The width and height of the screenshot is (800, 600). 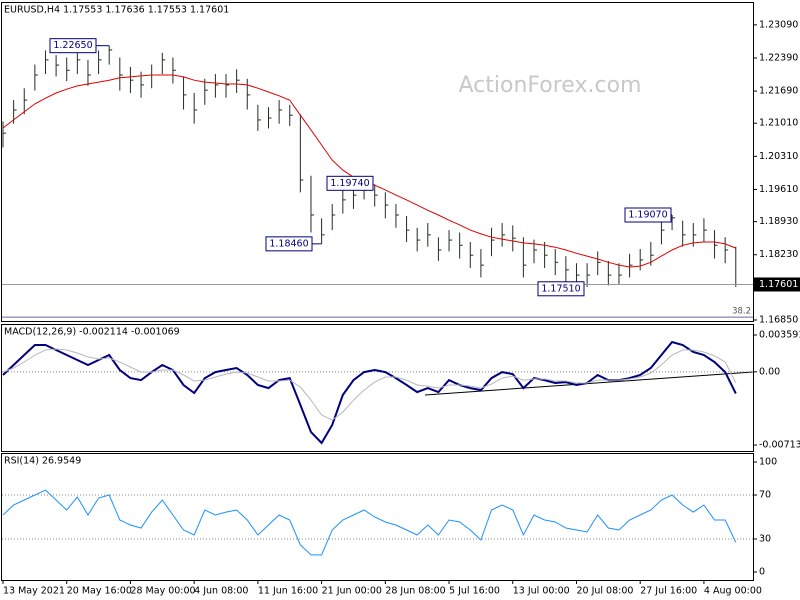 I want to click on y-tick-label: 1.21690, so click(x=778, y=91).